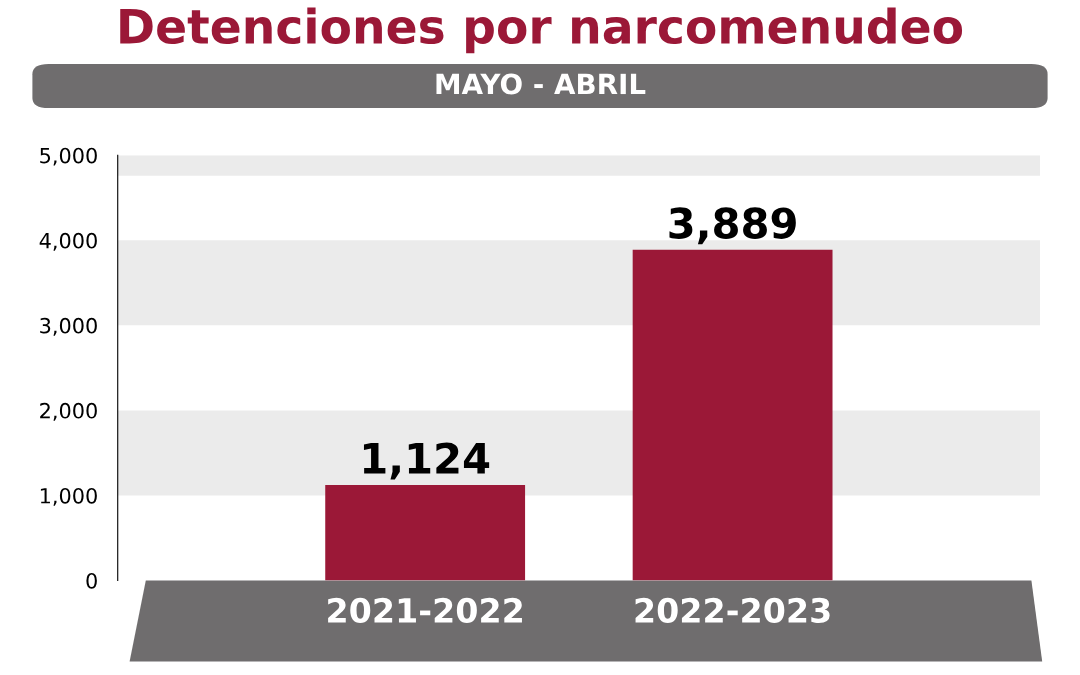 The image size is (1080, 675). Describe the element at coordinates (68, 326) in the screenshot. I see `y-tick-label: 3,000` at that location.